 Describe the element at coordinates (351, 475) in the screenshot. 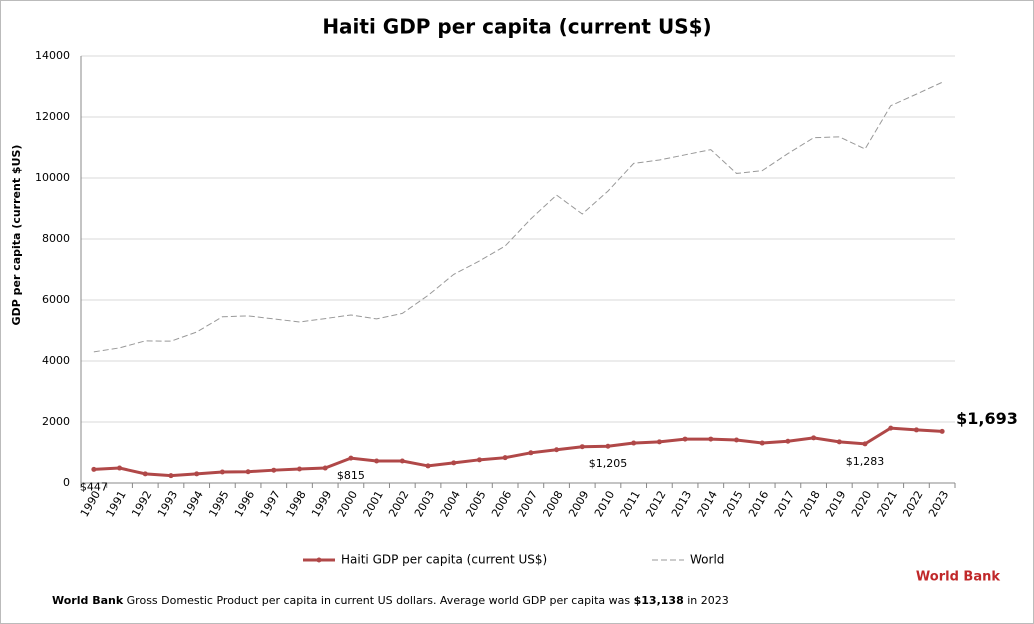

I see `value-label: $815` at that location.